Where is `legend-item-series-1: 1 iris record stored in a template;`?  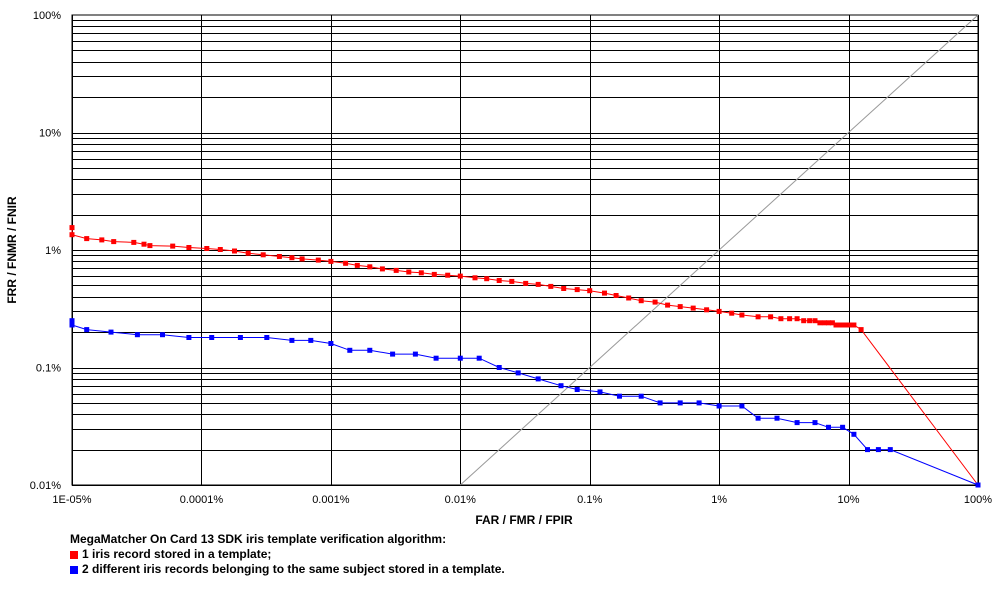
legend-item-series-1: 1 iris record stored in a template; is located at coordinates (287, 554).